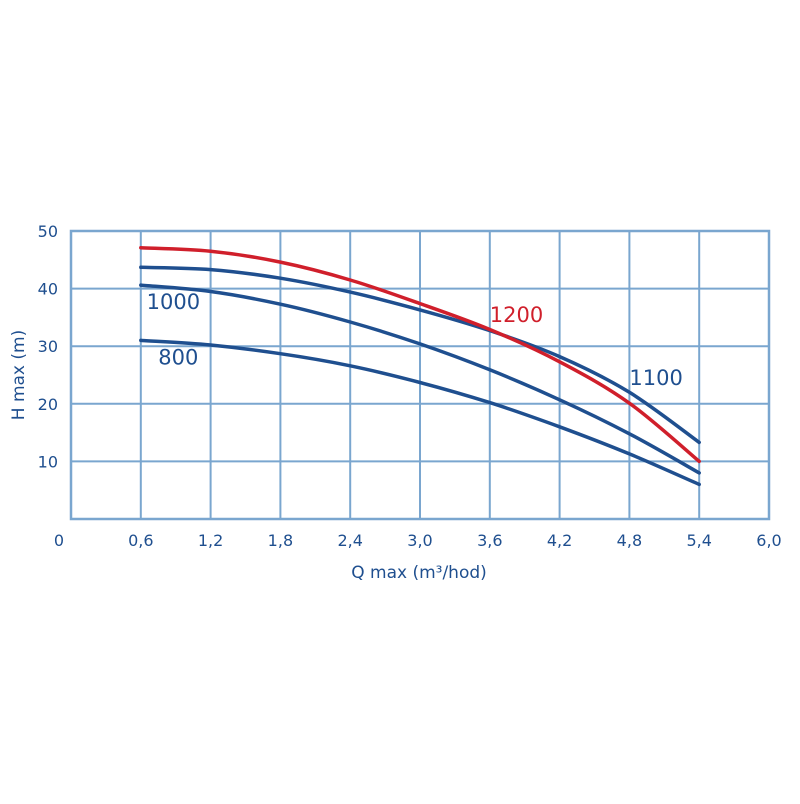  I want to click on y-tick-label: 50, so click(48, 231).